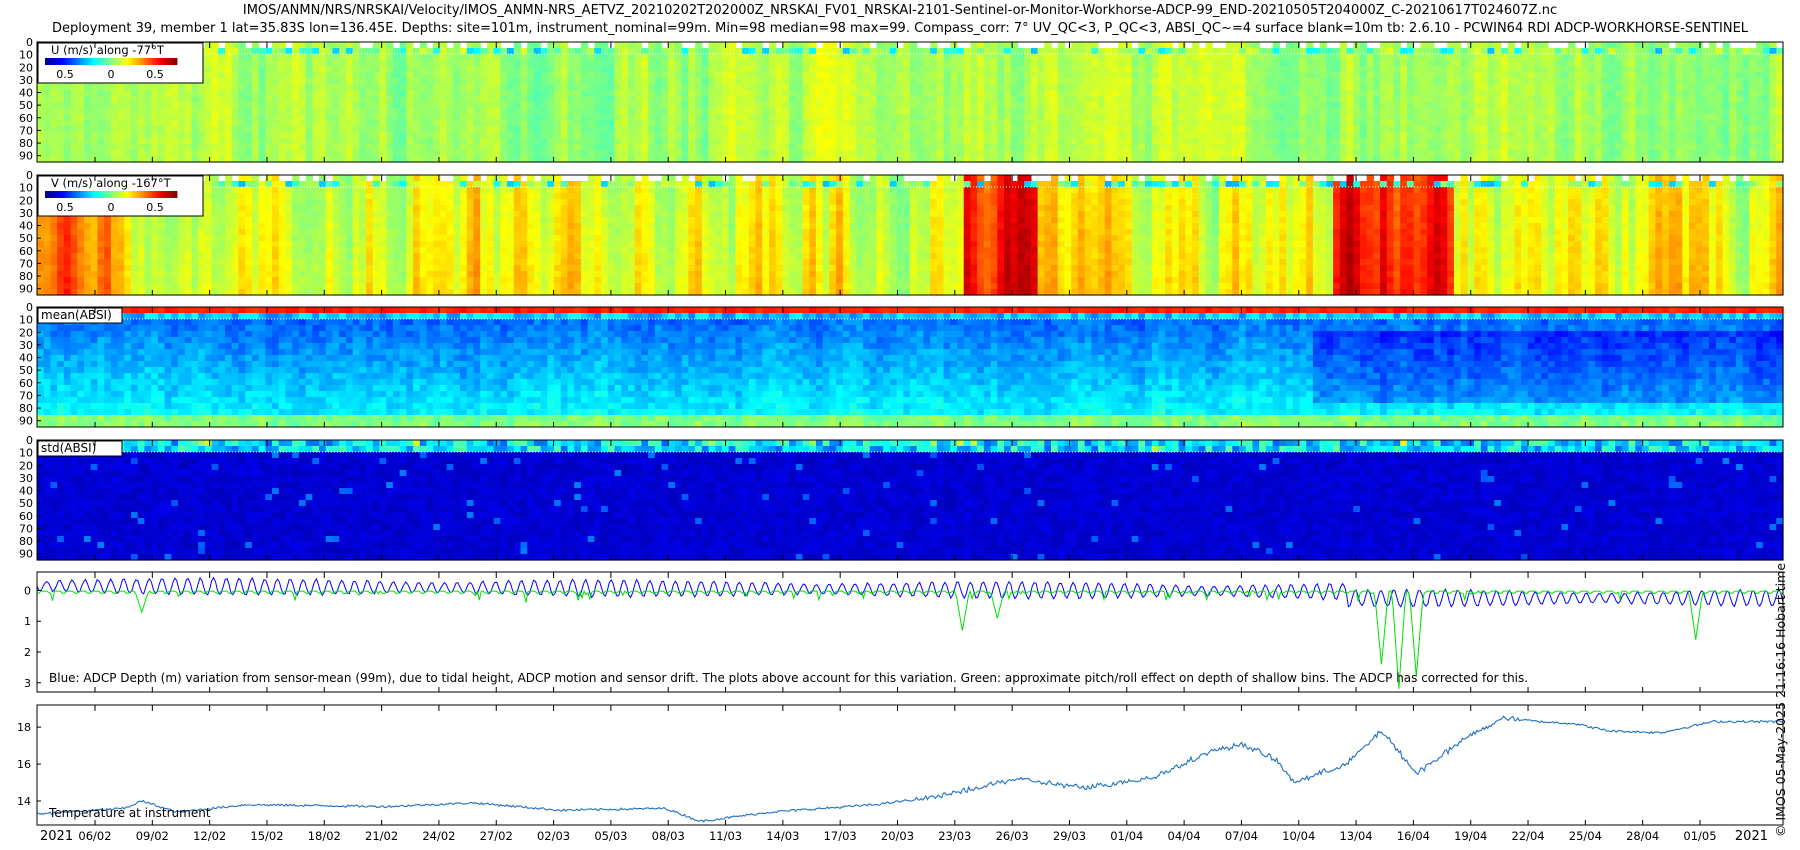 Image resolution: width=1800 pixels, height=850 pixels. What do you see at coordinates (26, 408) in the screenshot?
I see `y-tick-2-8: 80` at bounding box center [26, 408].